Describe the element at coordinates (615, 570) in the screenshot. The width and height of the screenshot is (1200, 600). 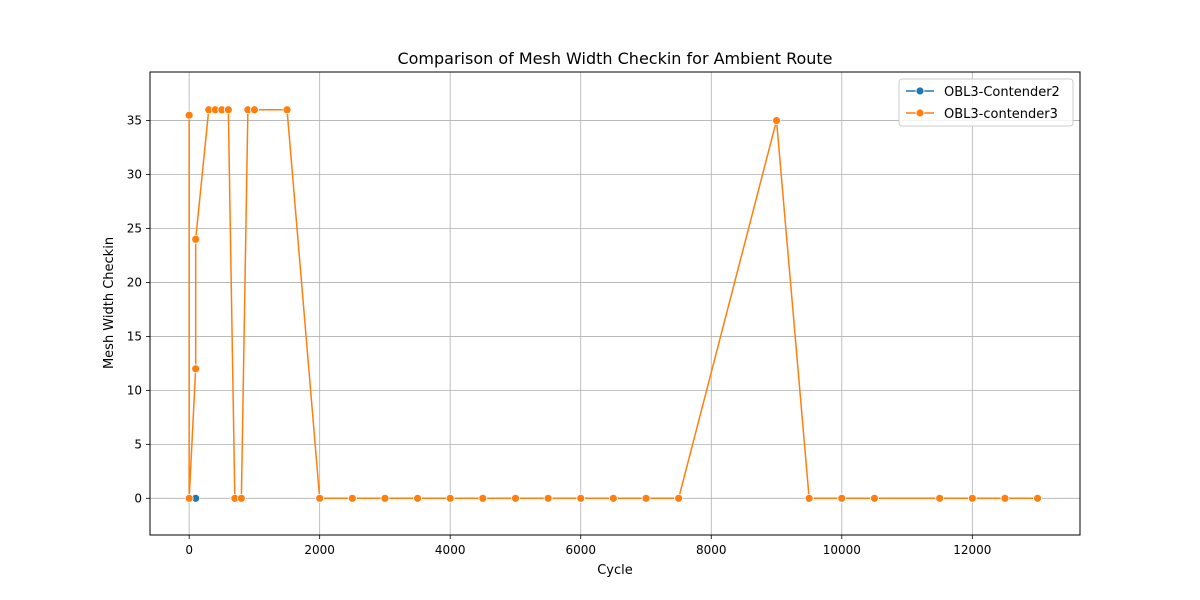
I see `x-axis-label: Cycle` at that location.